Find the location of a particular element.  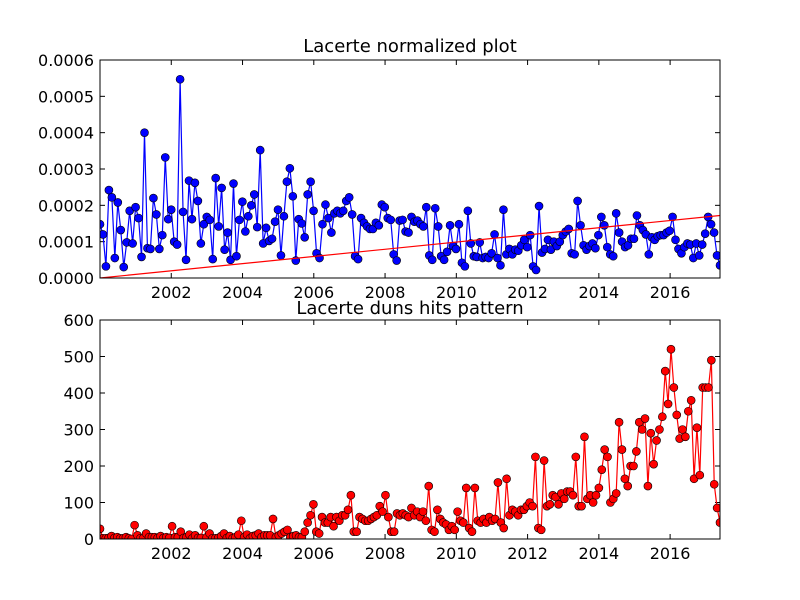

y-tick-label: 0.0000 is located at coordinates (66, 278).